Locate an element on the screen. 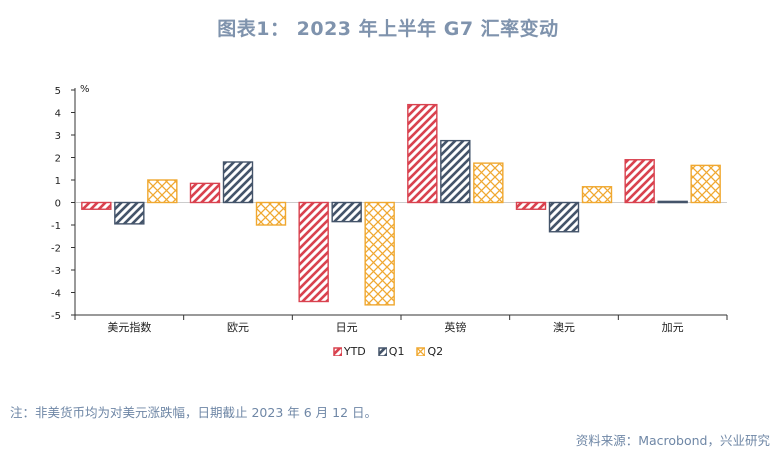 This screenshot has height=463, width=776. x-tick-label: 欧元 is located at coordinates (238, 327).